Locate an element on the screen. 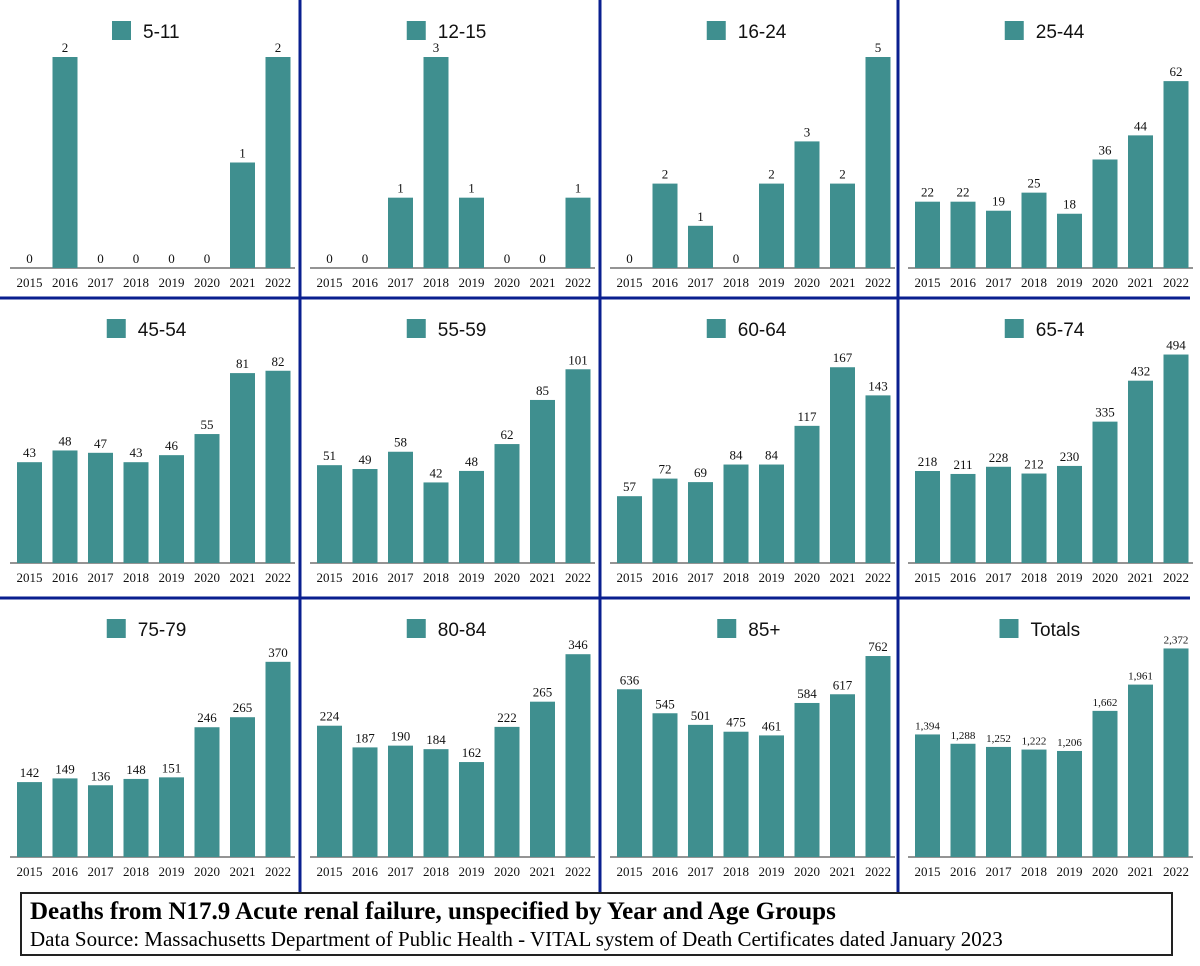  data-label: 62 is located at coordinates (507, 434).